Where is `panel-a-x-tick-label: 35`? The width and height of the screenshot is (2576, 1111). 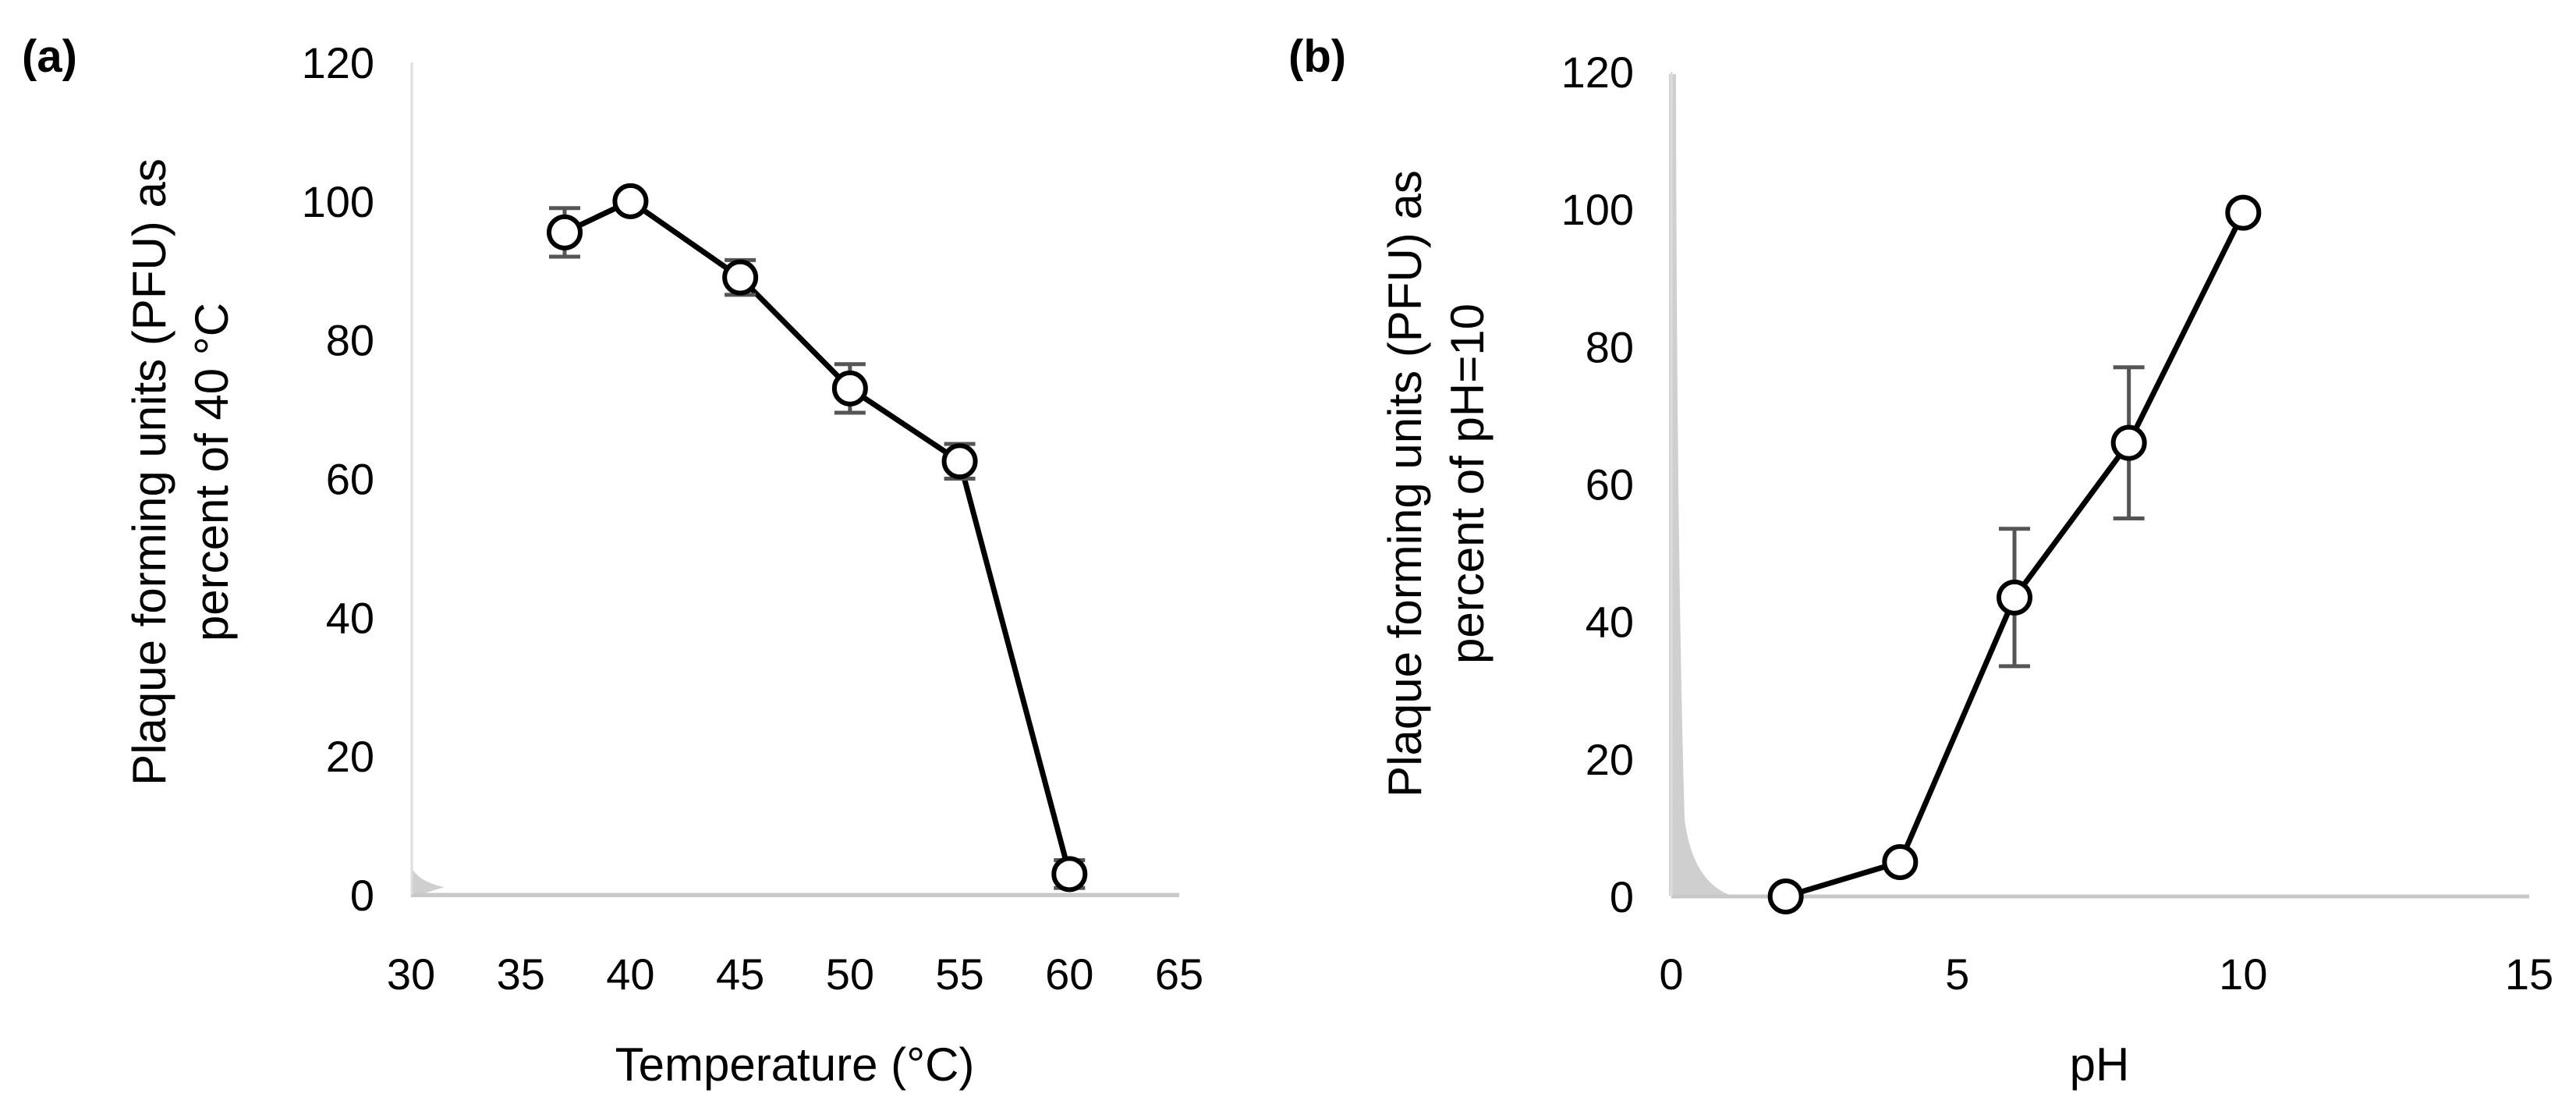 panel-a-x-tick-label: 35 is located at coordinates (521, 974).